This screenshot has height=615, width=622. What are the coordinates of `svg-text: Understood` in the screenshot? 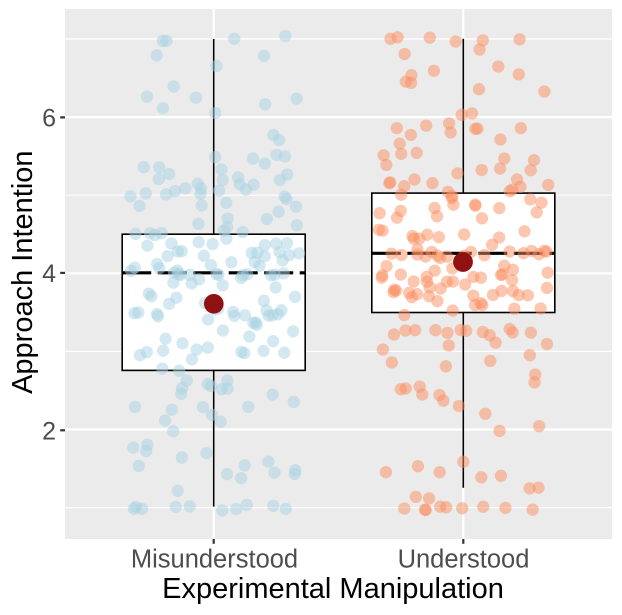 It's located at (464, 560).